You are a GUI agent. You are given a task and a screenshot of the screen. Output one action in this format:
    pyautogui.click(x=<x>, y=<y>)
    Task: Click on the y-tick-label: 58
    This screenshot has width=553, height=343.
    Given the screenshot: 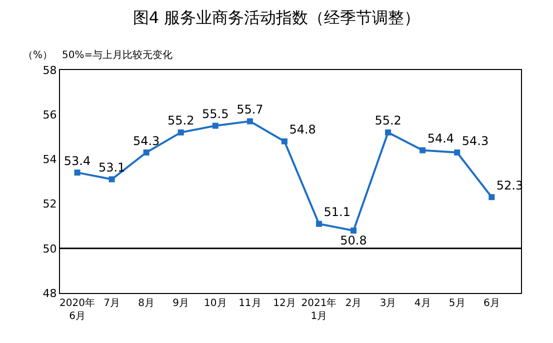 What is the action you would take?
    pyautogui.click(x=49, y=70)
    